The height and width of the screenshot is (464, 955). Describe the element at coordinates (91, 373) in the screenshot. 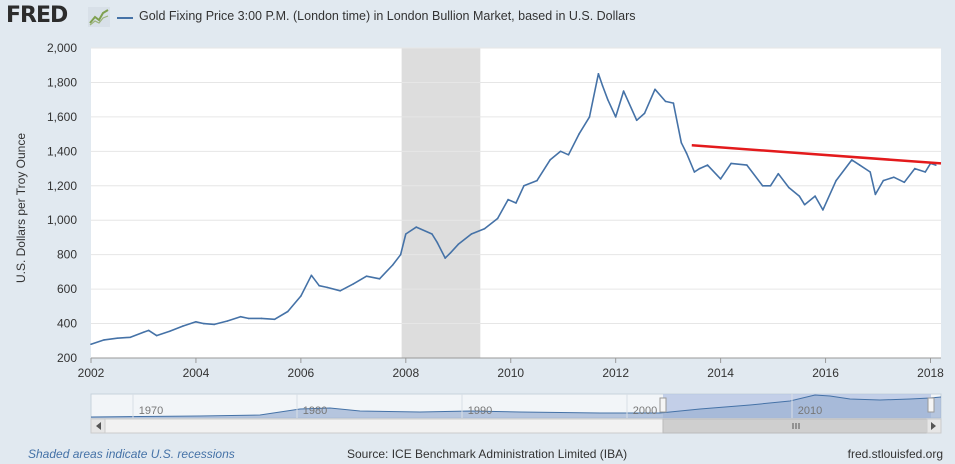

I see `x-tick-label: 2002` at that location.